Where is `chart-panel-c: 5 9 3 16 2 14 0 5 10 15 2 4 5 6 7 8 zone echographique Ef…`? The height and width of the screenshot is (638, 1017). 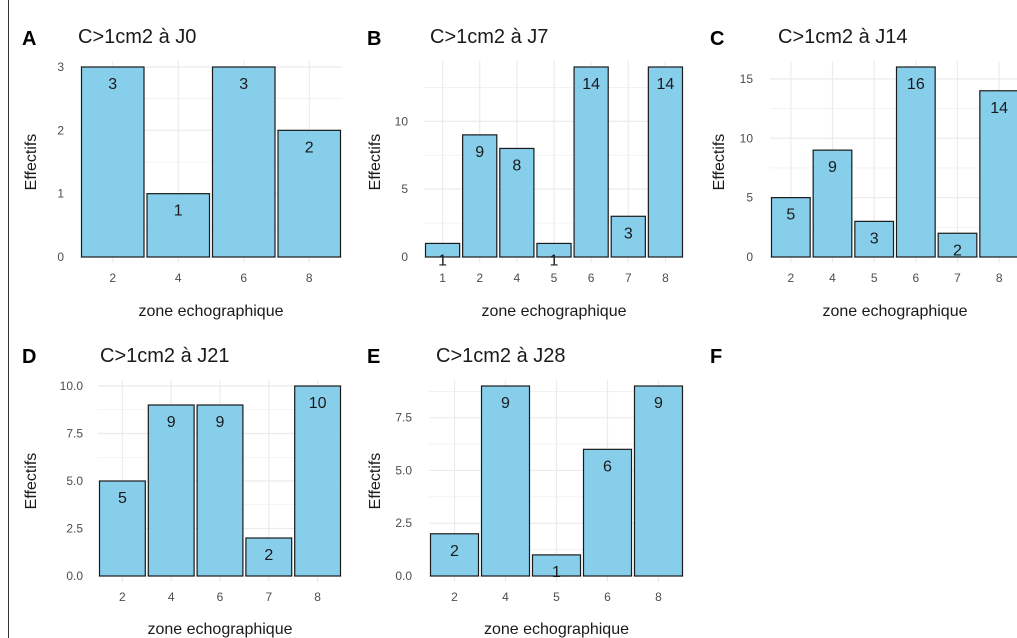 chart-panel-c: 5 9 3 16 2 14 0 5 10 15 2 4 5 6 7 8 zone echographique Ef… is located at coordinates (864, 173).